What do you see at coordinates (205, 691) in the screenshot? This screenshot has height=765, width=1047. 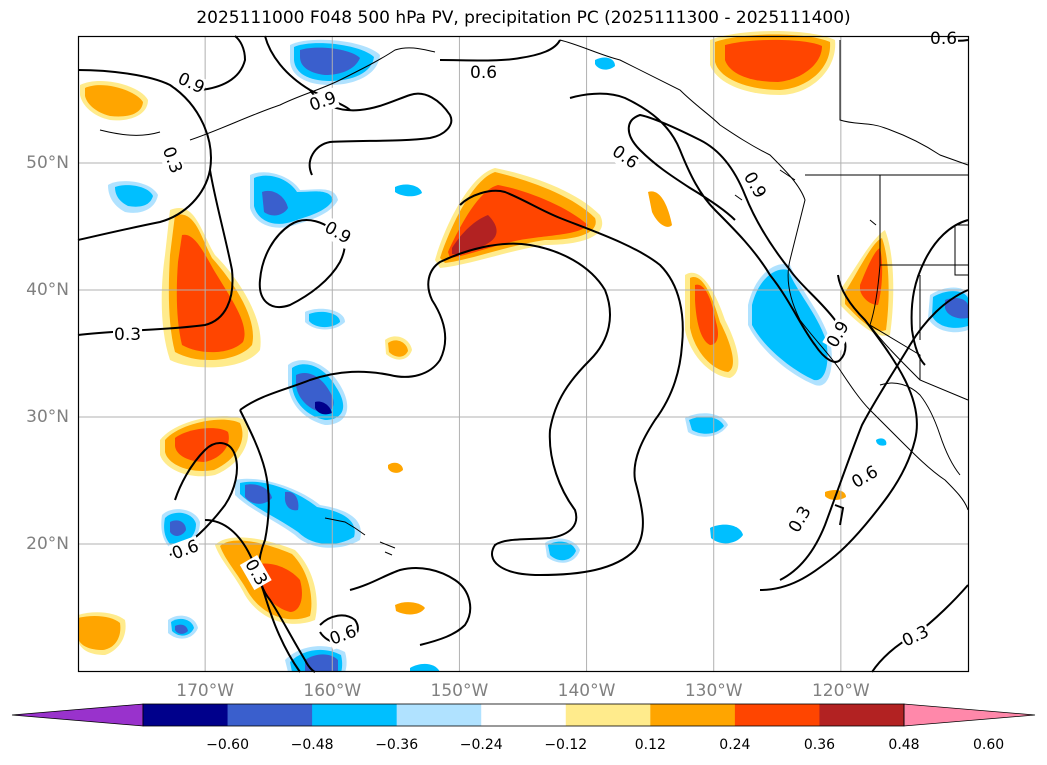 I see `longitude-tick-label: 170°W` at bounding box center [205, 691].